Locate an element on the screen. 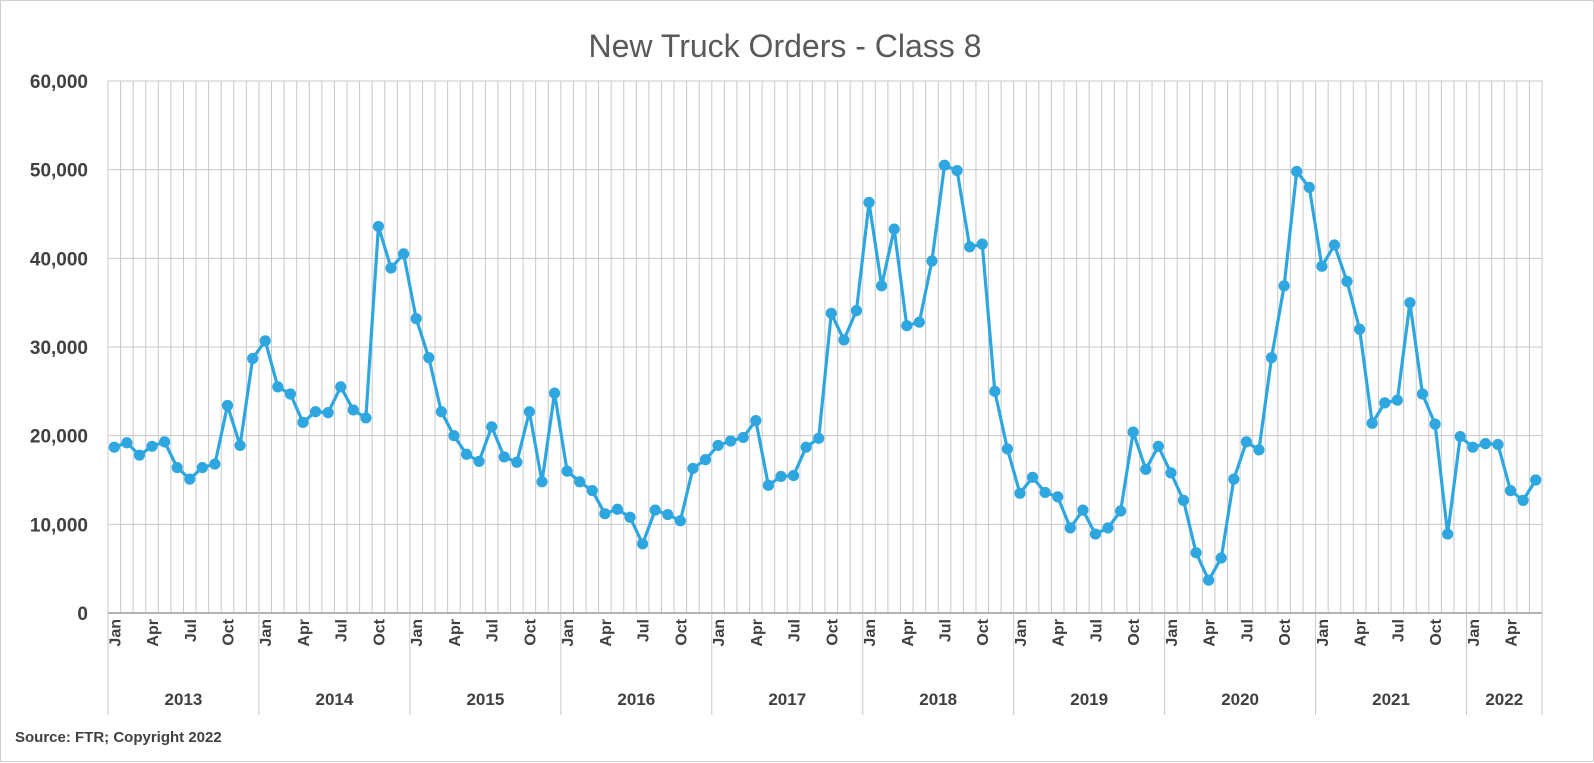  x-year-label: 2014 is located at coordinates (335, 699).